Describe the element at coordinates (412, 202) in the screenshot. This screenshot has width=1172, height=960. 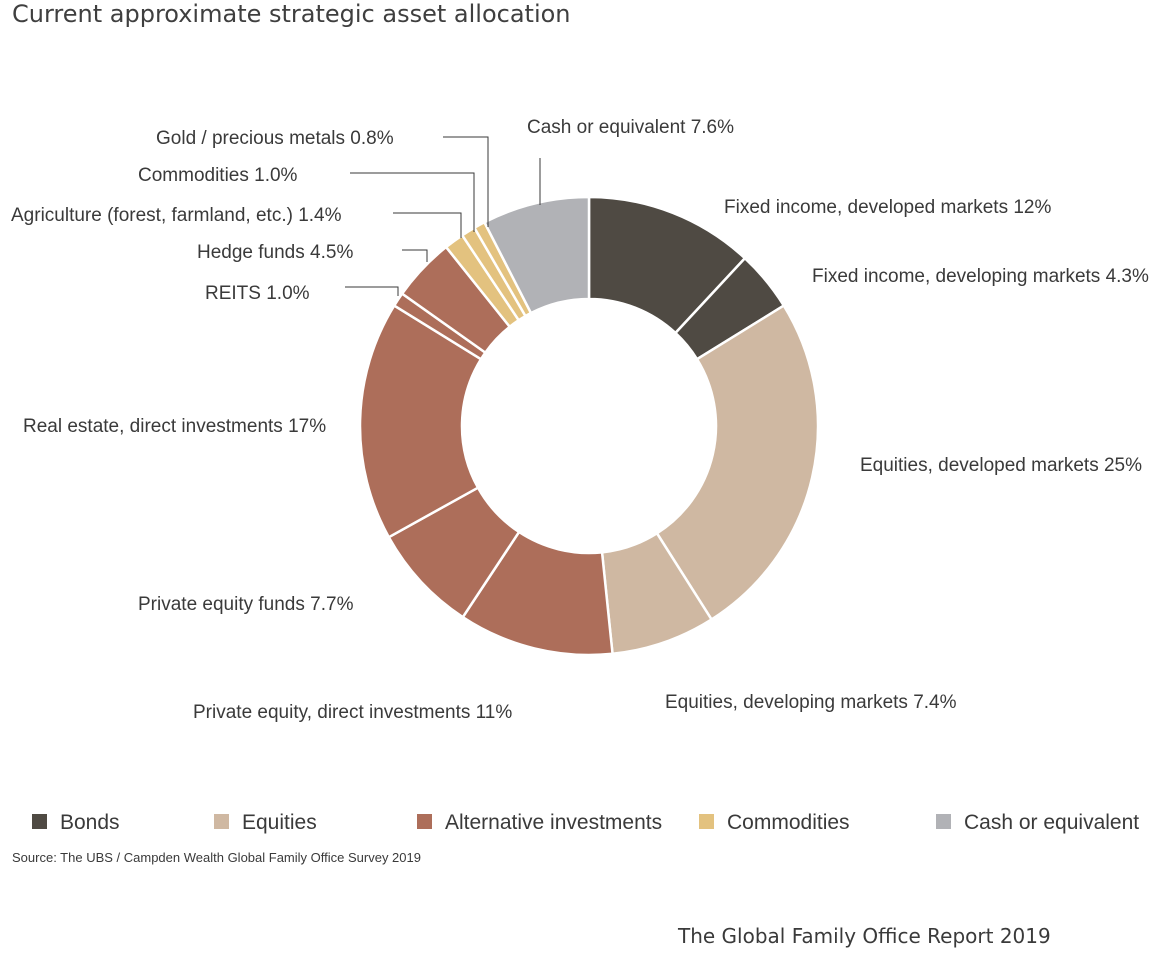
I see `leader-commodities` at that location.